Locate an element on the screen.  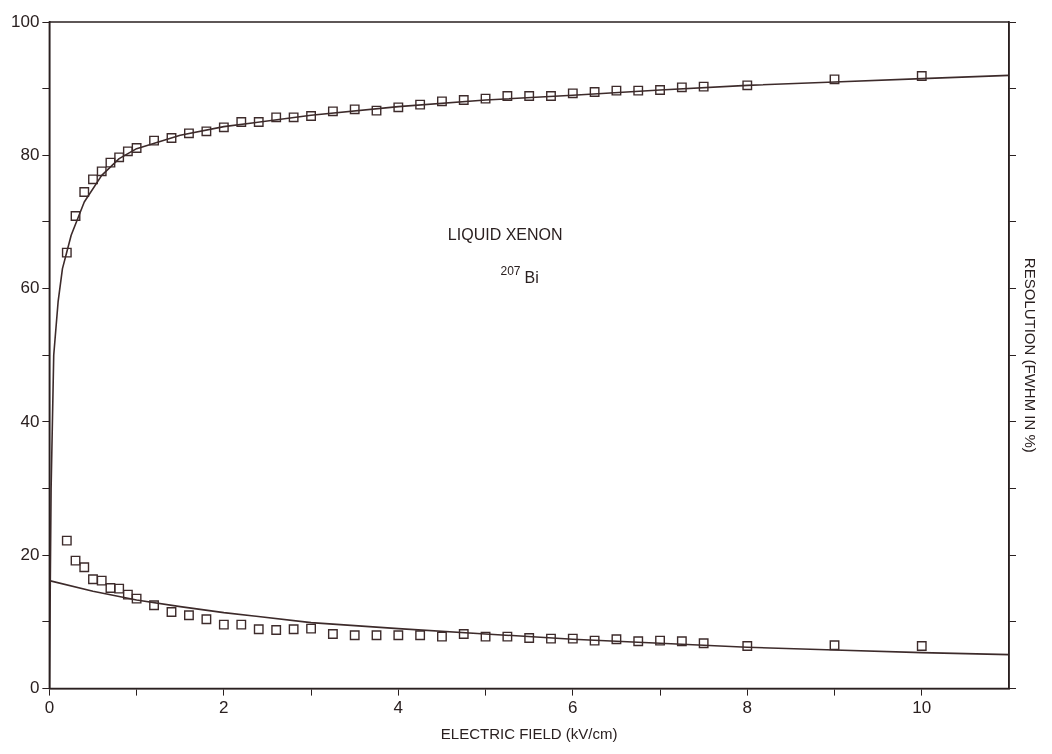
annotation: LIQUID XENON is located at coordinates (505, 234).